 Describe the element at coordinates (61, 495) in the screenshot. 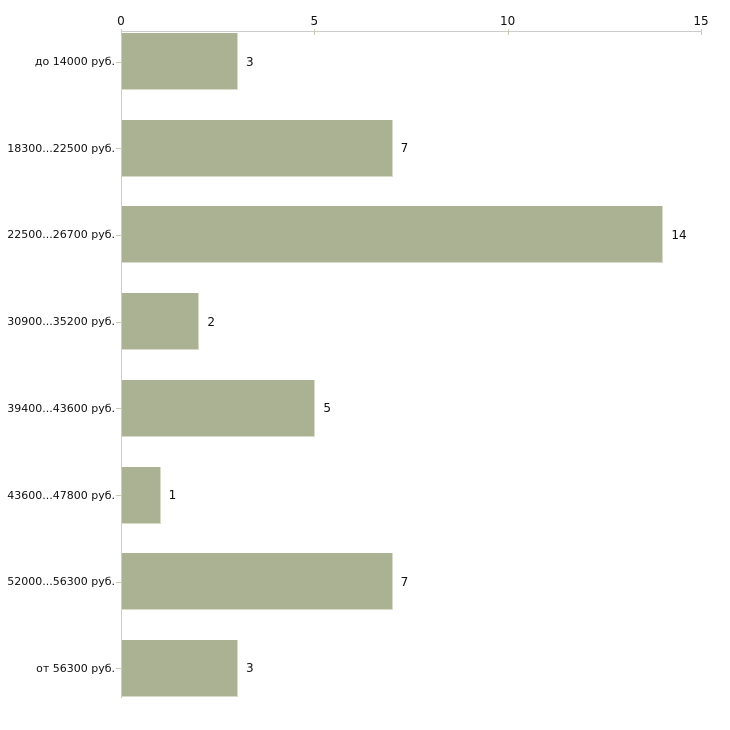

I see `category-label: 43600...47800 руб.` at that location.